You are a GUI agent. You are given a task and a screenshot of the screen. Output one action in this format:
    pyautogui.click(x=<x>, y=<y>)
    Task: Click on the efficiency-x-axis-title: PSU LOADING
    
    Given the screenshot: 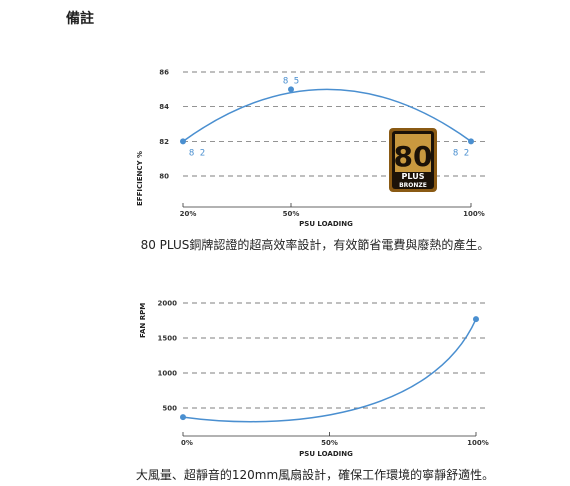 What is the action you would take?
    pyautogui.click(x=326, y=224)
    